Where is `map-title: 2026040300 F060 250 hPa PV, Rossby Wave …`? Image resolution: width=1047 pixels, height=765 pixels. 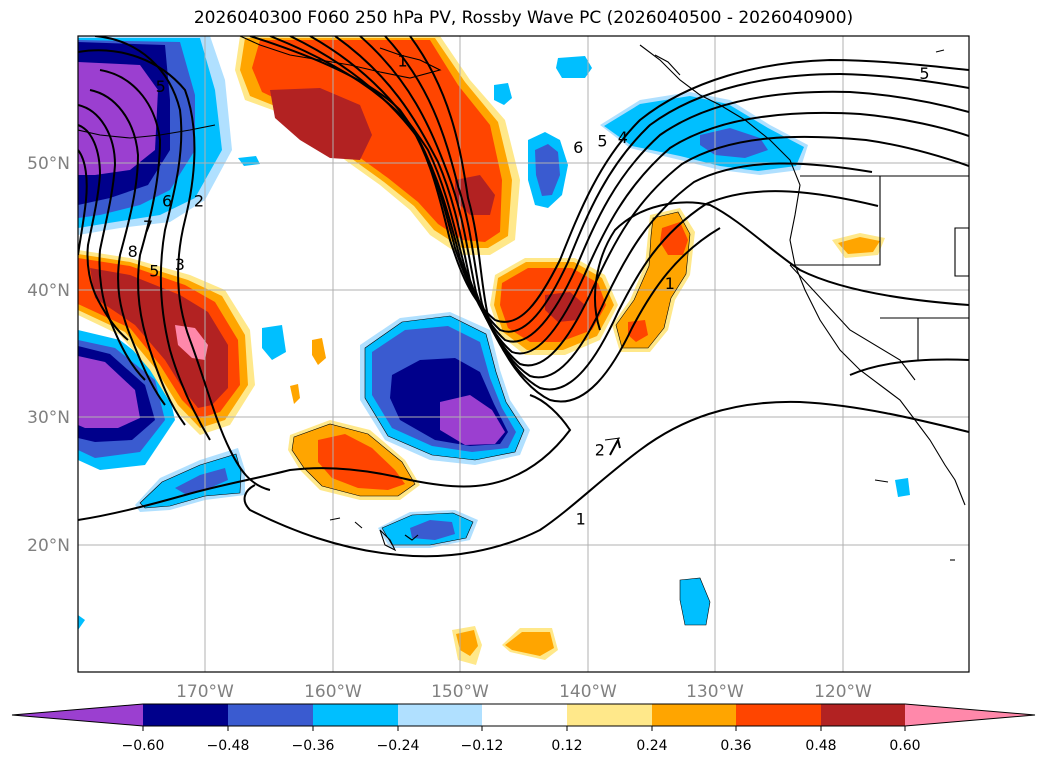
map-title: 2026040300 F060 250 hPa PV, Rossby Wave … is located at coordinates (523, 18).